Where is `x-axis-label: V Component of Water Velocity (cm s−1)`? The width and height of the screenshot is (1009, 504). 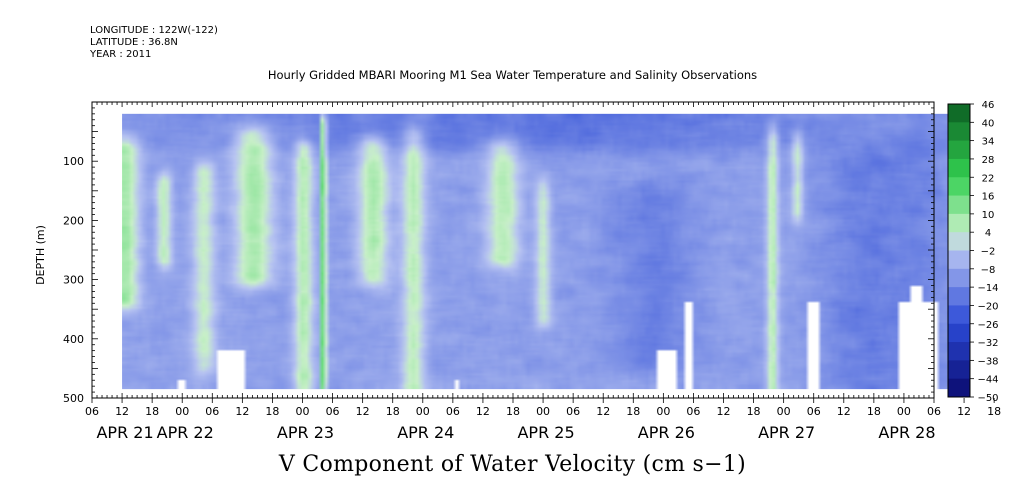
x-axis-label: V Component of Water Velocity (cm s−1) is located at coordinates (504, 464).